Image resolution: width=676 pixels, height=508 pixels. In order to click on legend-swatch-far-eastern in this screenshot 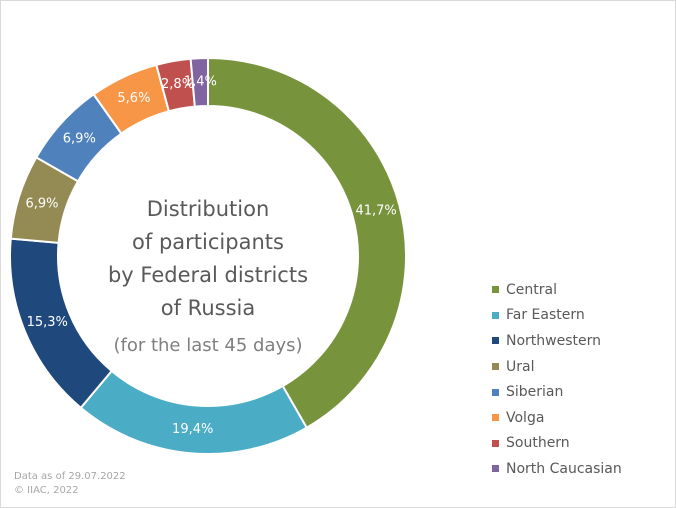, I will do `click(495, 315)`.